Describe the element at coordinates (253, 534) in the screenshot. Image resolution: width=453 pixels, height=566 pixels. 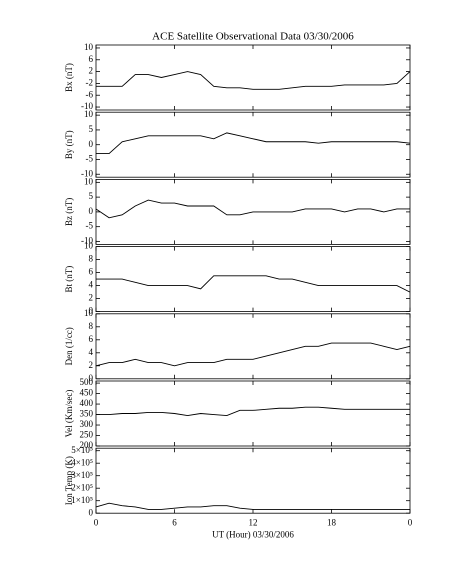
I see `x-axis-label: UT (Hour) 03/30/2006` at that location.